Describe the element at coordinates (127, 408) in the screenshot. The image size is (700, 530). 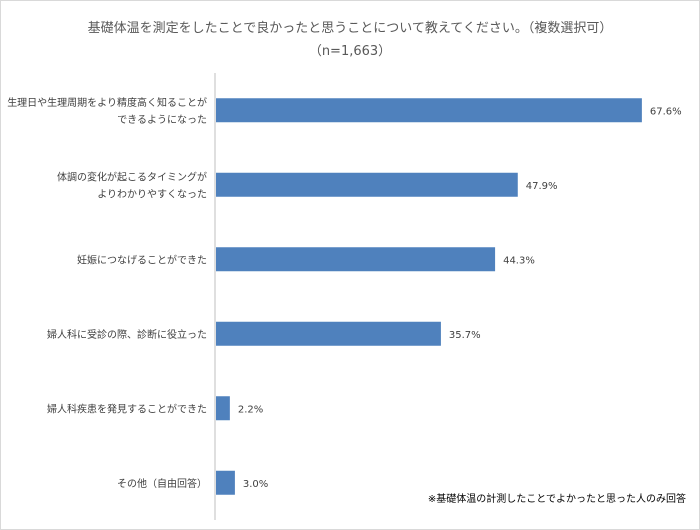
I see `category-label-4-0: 婦人科疾患を発見することができた` at that location.